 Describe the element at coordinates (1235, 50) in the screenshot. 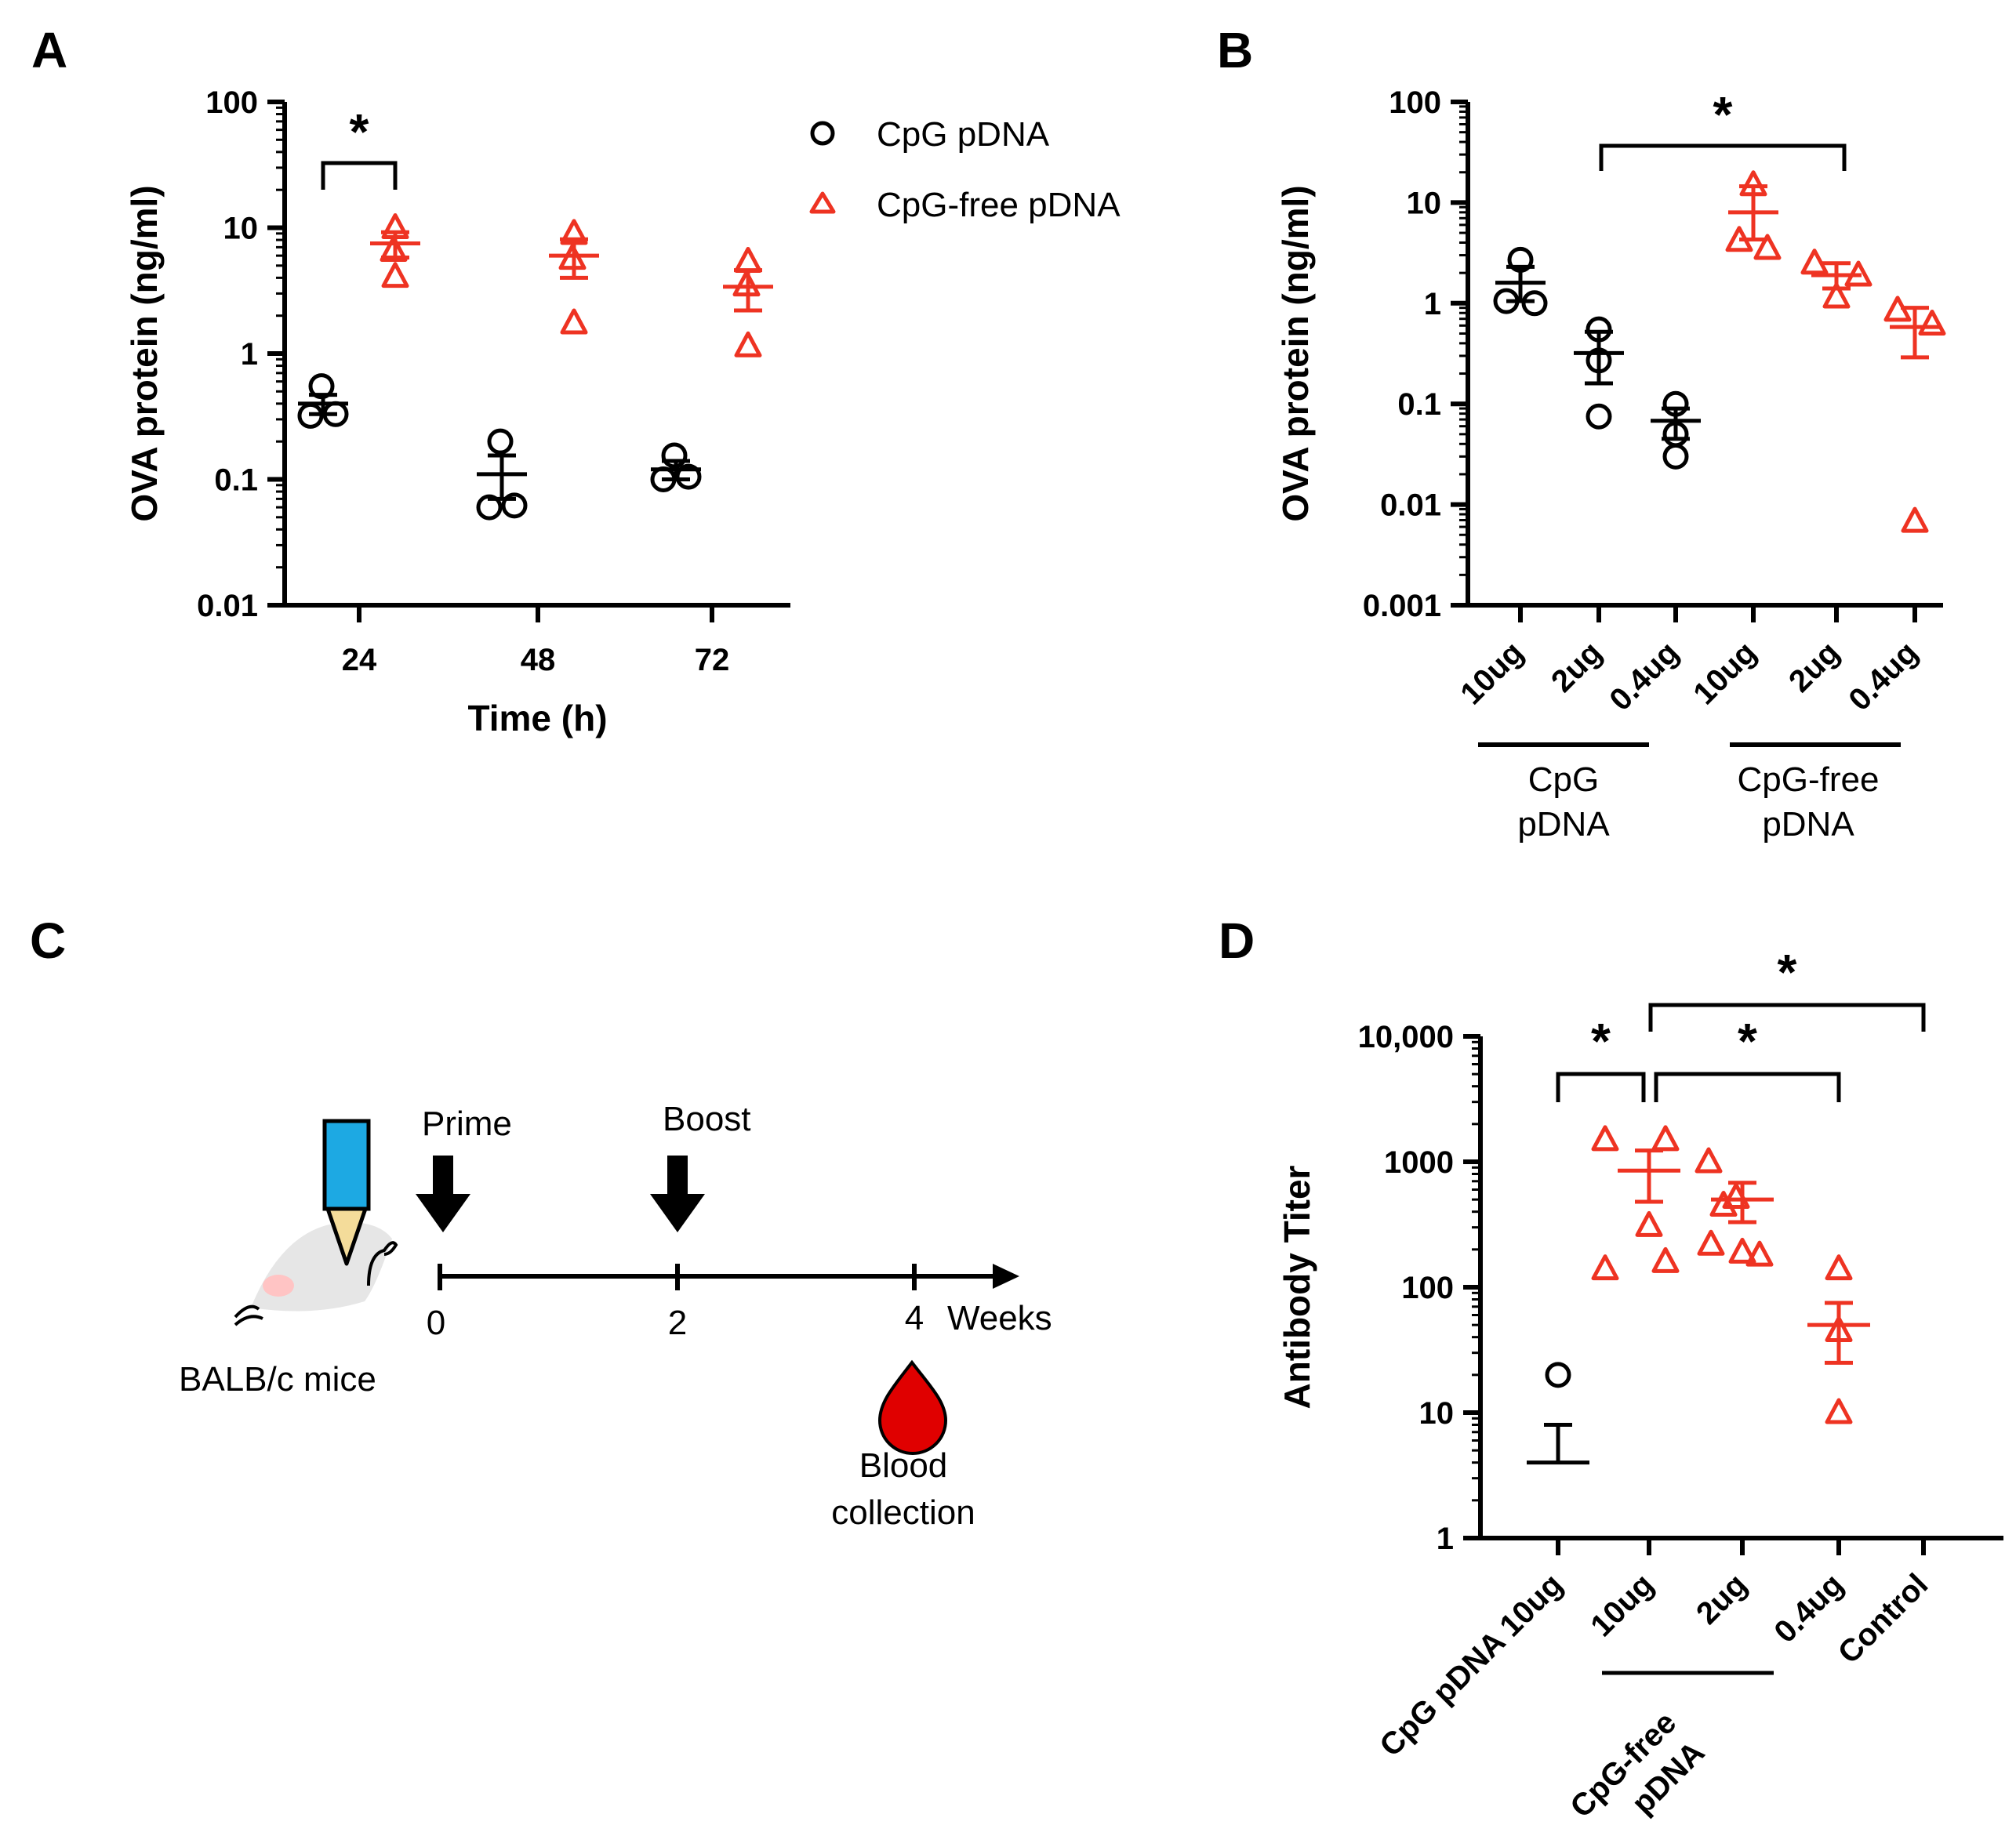

I see `panel-letter-b: B` at that location.